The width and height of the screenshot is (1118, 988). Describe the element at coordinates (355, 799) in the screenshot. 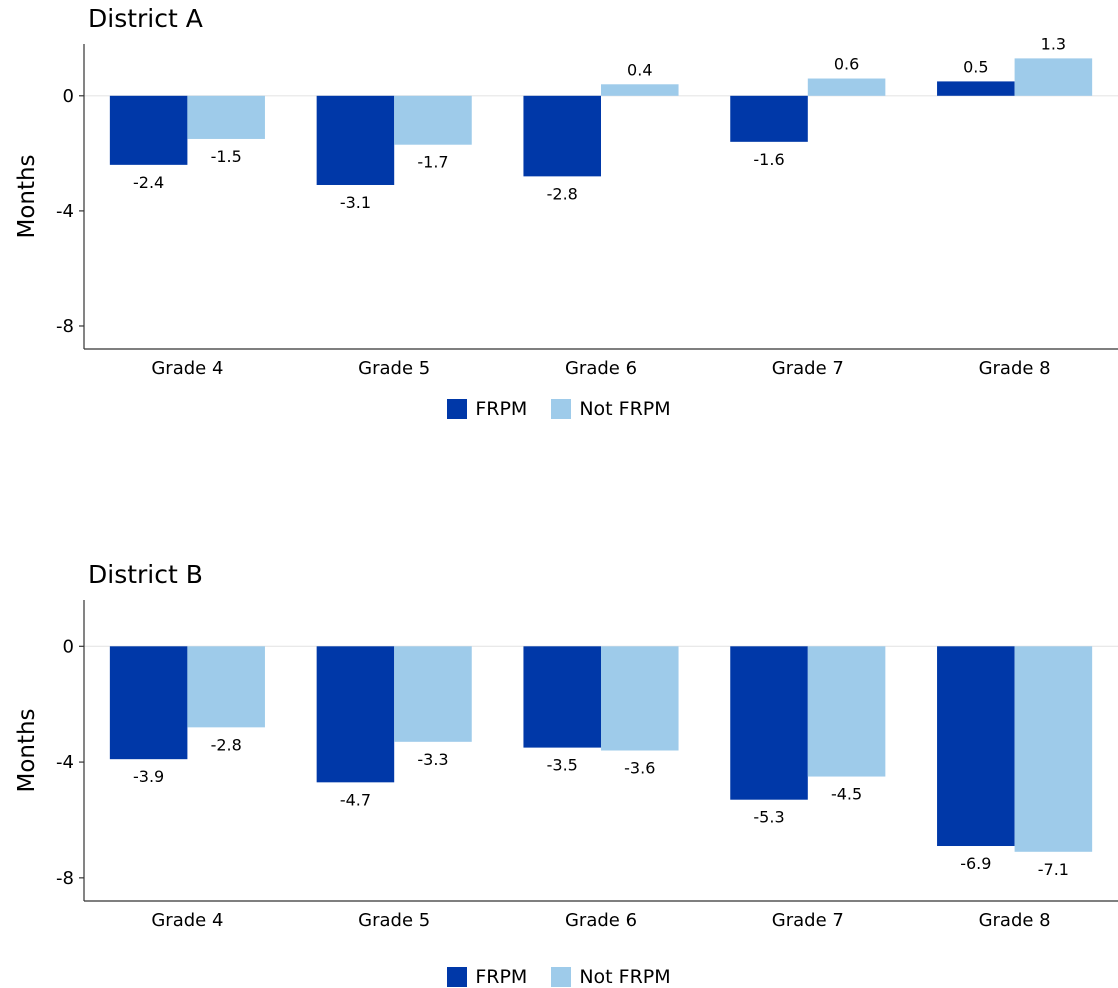

I see `data-label: -4.7` at that location.